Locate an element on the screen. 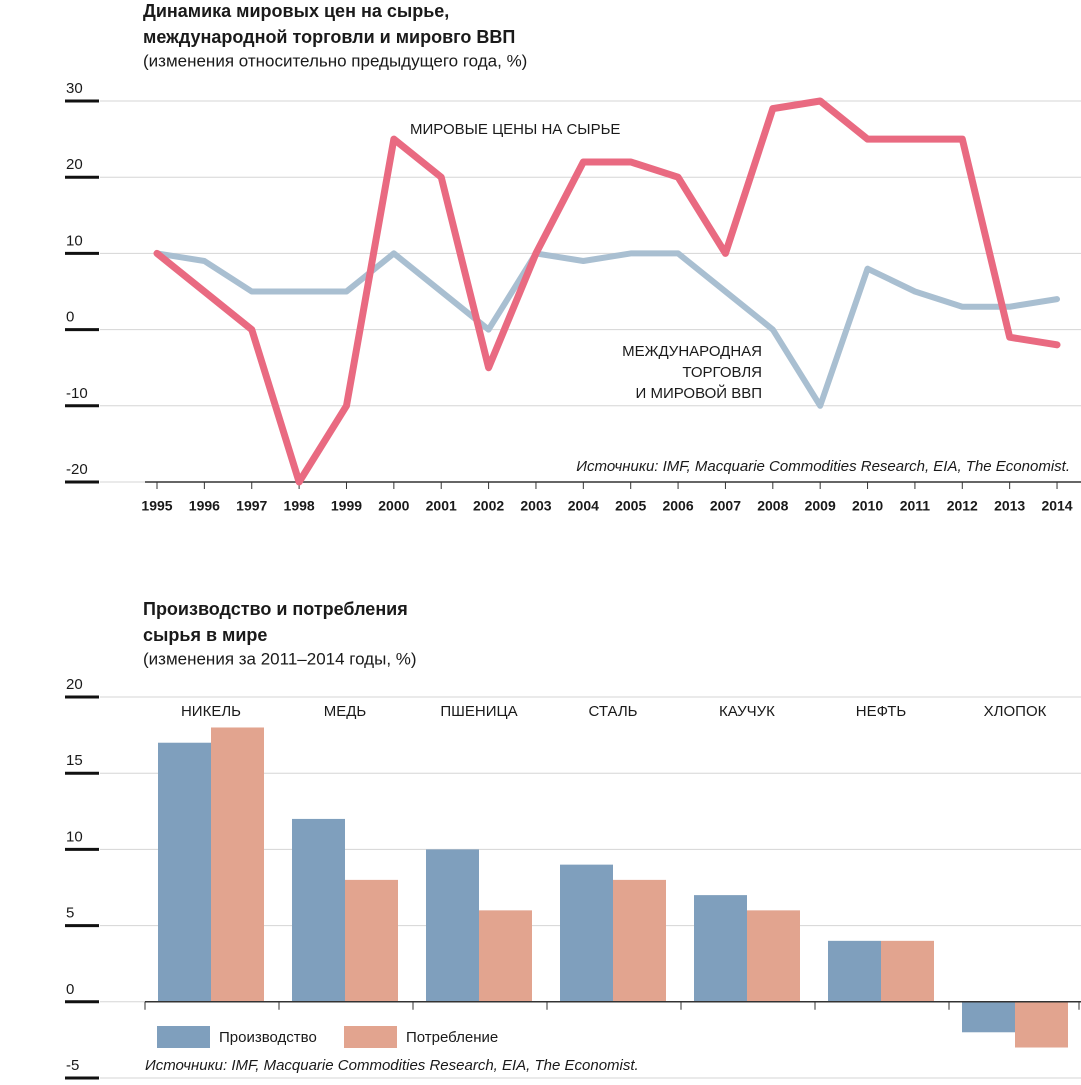 The width and height of the screenshot is (1081, 1085). category-label: НИКЕЛЬ is located at coordinates (211, 711).